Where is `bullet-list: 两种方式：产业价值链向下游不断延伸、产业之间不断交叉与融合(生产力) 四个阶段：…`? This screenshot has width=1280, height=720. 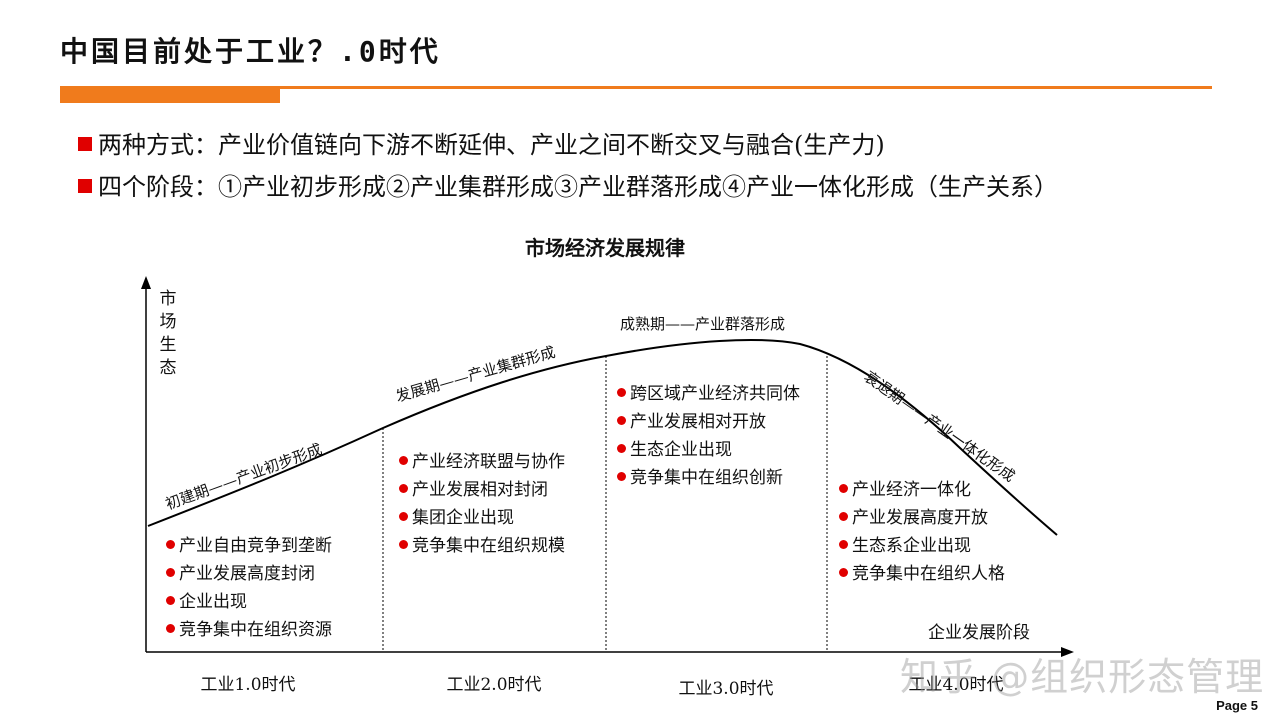 bullet-list: 两种方式：产业价值链向下游不断延伸、产业之间不断交叉与融合(生产力) 四个阶段：… is located at coordinates (568, 166).